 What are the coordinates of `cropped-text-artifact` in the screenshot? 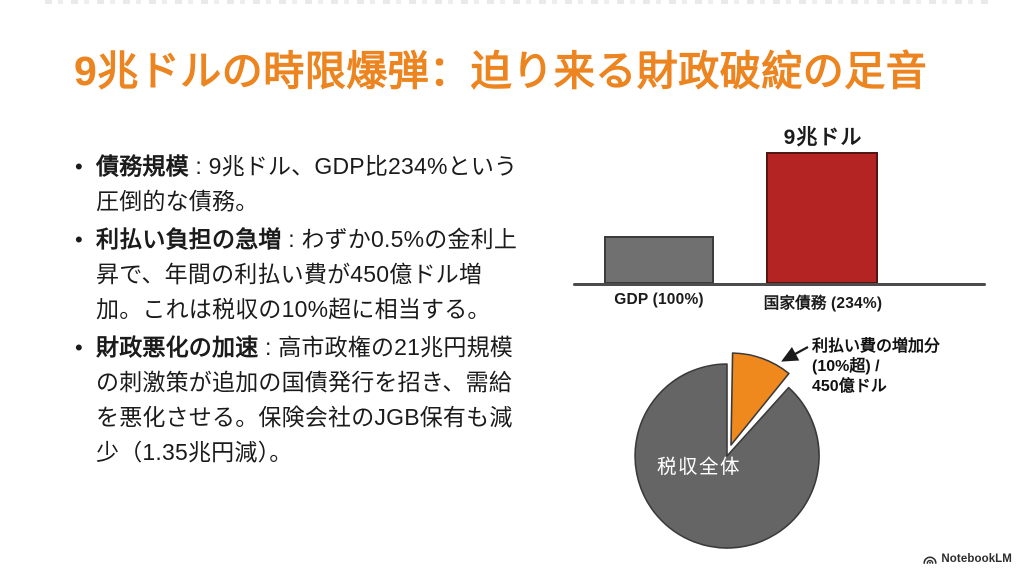 It's located at (517, 2).